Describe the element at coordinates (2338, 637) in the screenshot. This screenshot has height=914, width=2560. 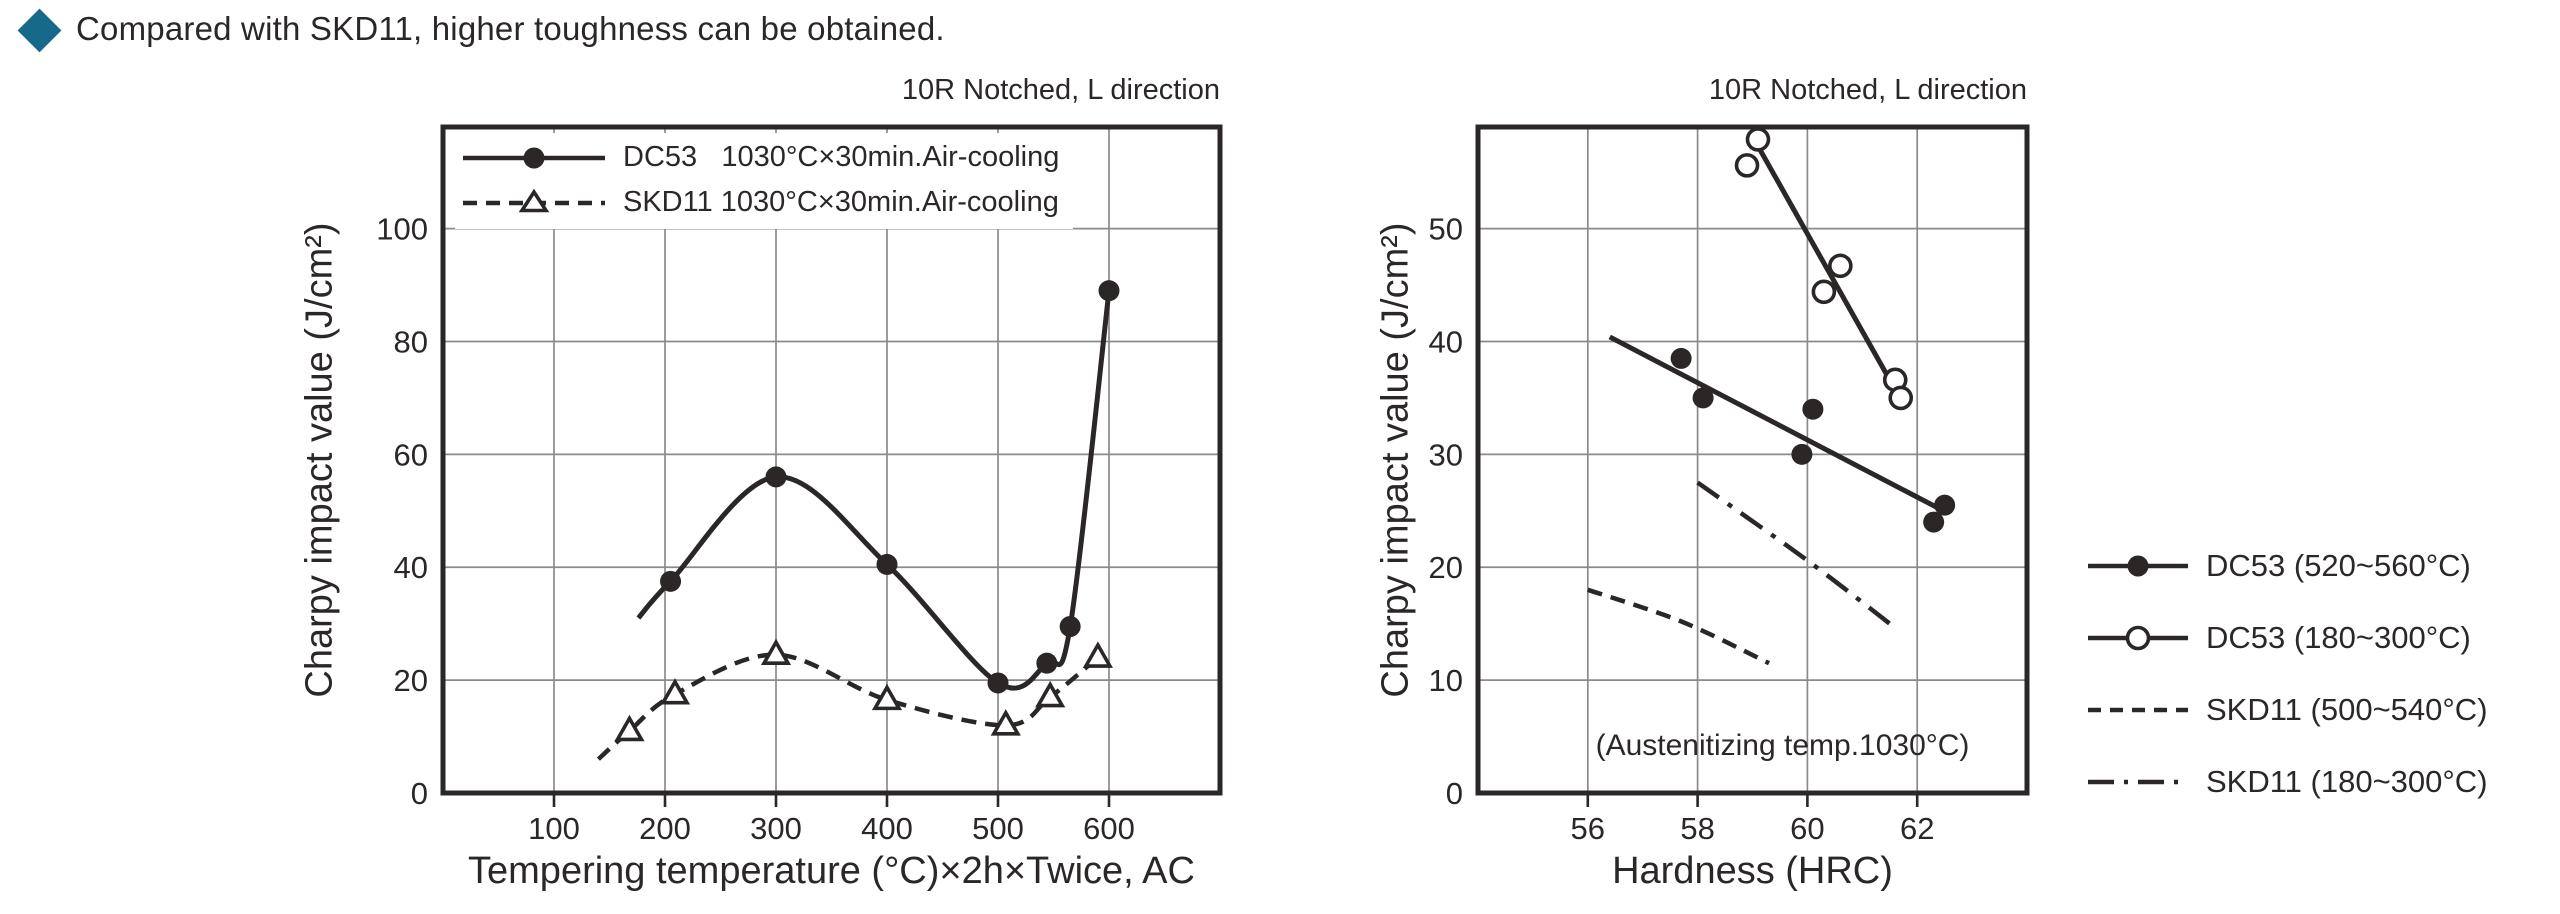
I see `legend-label: DC53 (180~300°C)` at that location.